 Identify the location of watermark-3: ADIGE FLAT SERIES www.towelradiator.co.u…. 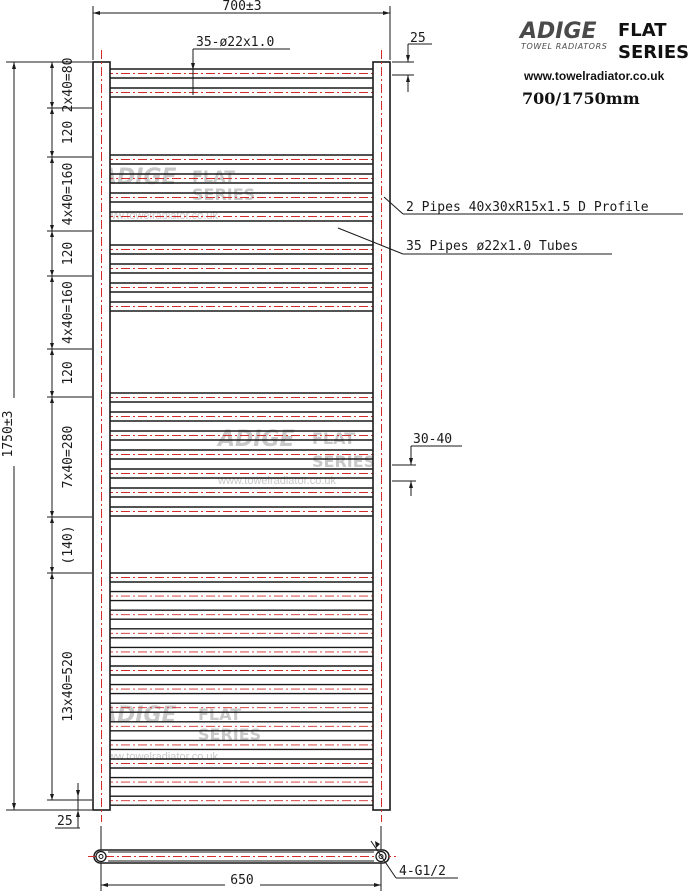
(179, 733).